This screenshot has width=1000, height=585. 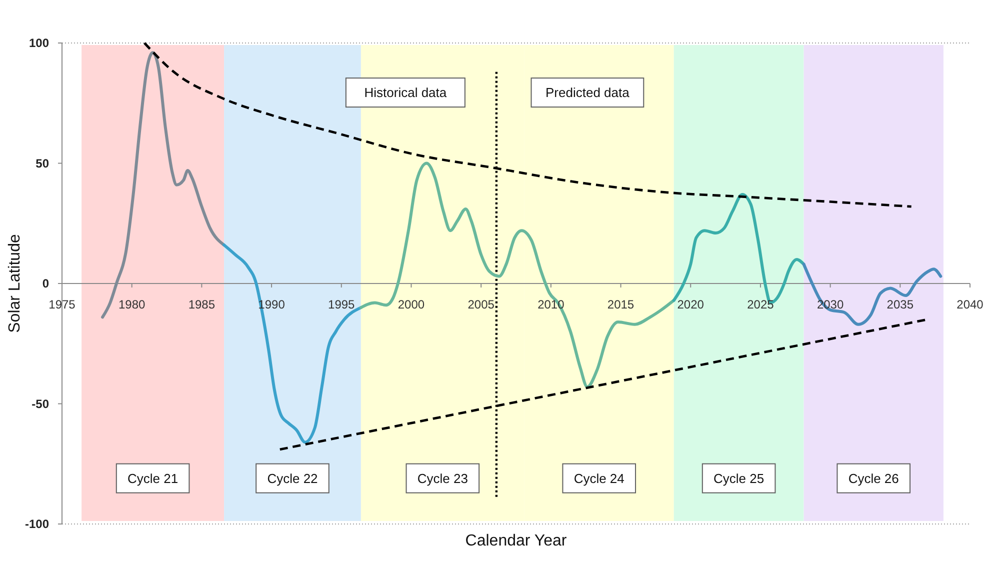 What do you see at coordinates (760, 305) in the screenshot?
I see `x-tick-label: 2025` at bounding box center [760, 305].